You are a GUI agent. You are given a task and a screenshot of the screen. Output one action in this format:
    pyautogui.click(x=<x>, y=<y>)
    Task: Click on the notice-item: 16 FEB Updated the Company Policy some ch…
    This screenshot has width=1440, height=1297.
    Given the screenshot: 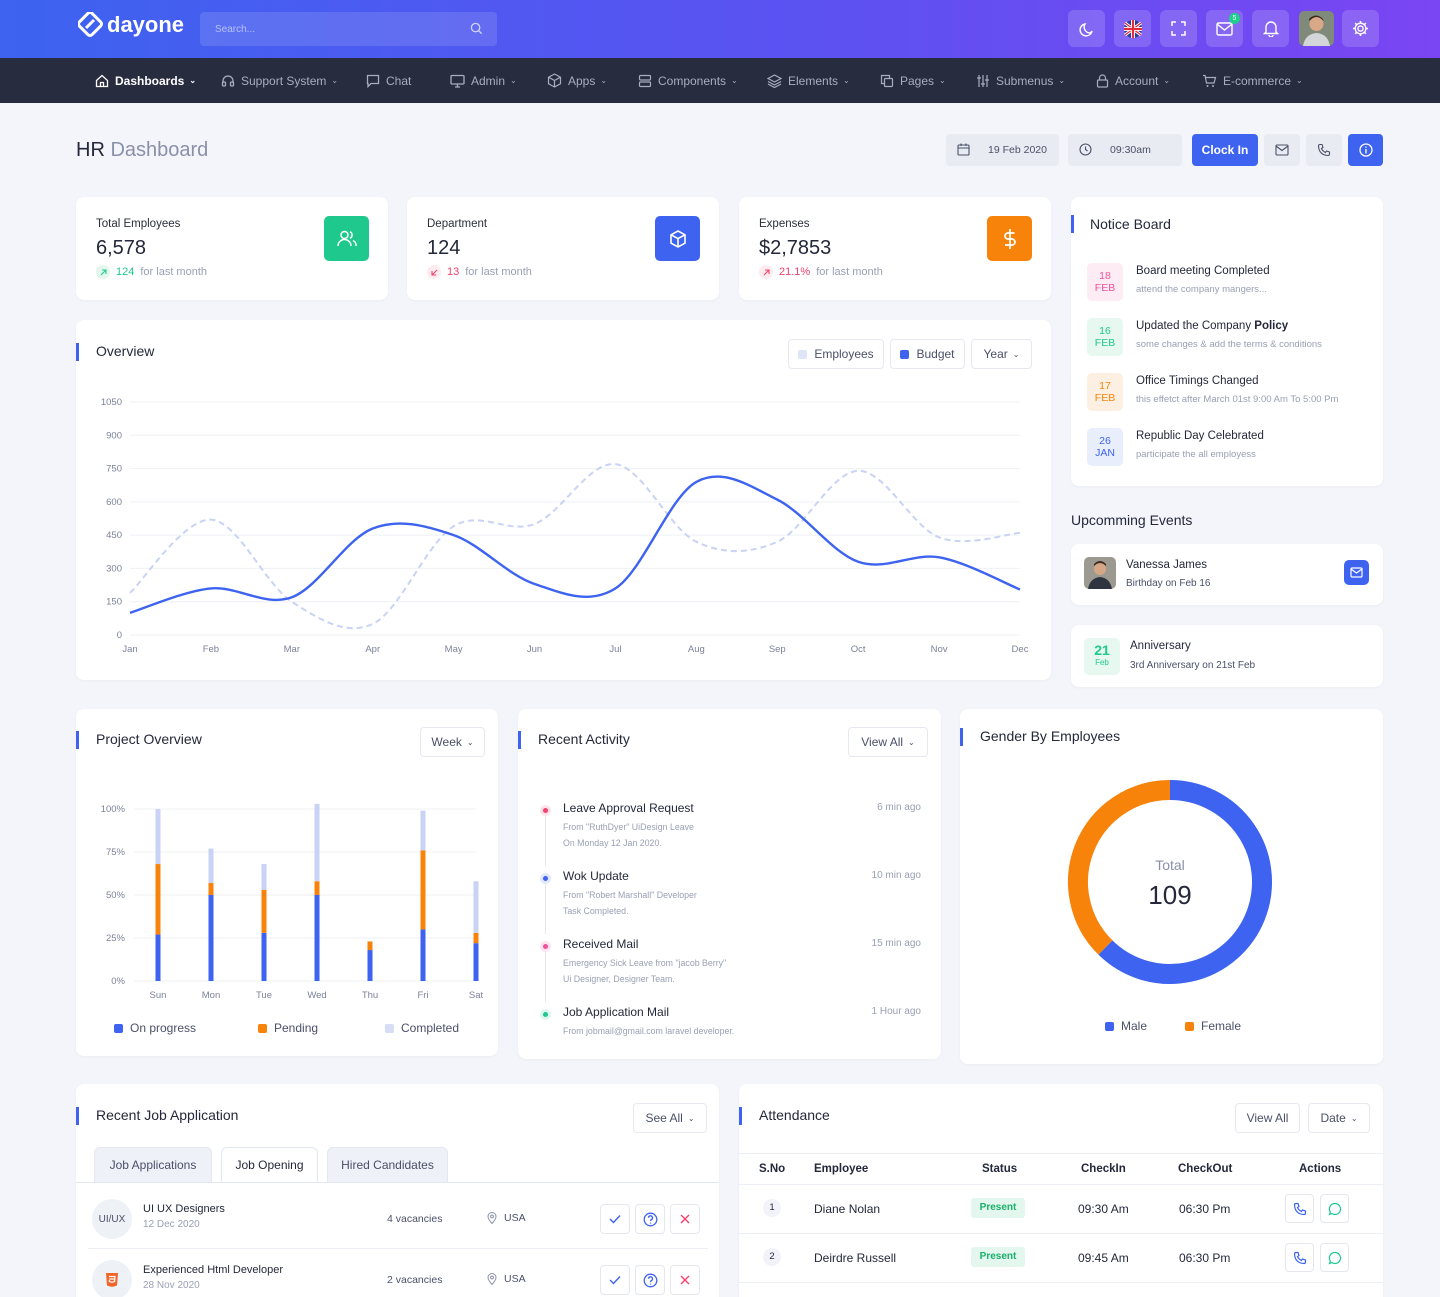 What is the action you would take?
    pyautogui.click(x=1232, y=339)
    